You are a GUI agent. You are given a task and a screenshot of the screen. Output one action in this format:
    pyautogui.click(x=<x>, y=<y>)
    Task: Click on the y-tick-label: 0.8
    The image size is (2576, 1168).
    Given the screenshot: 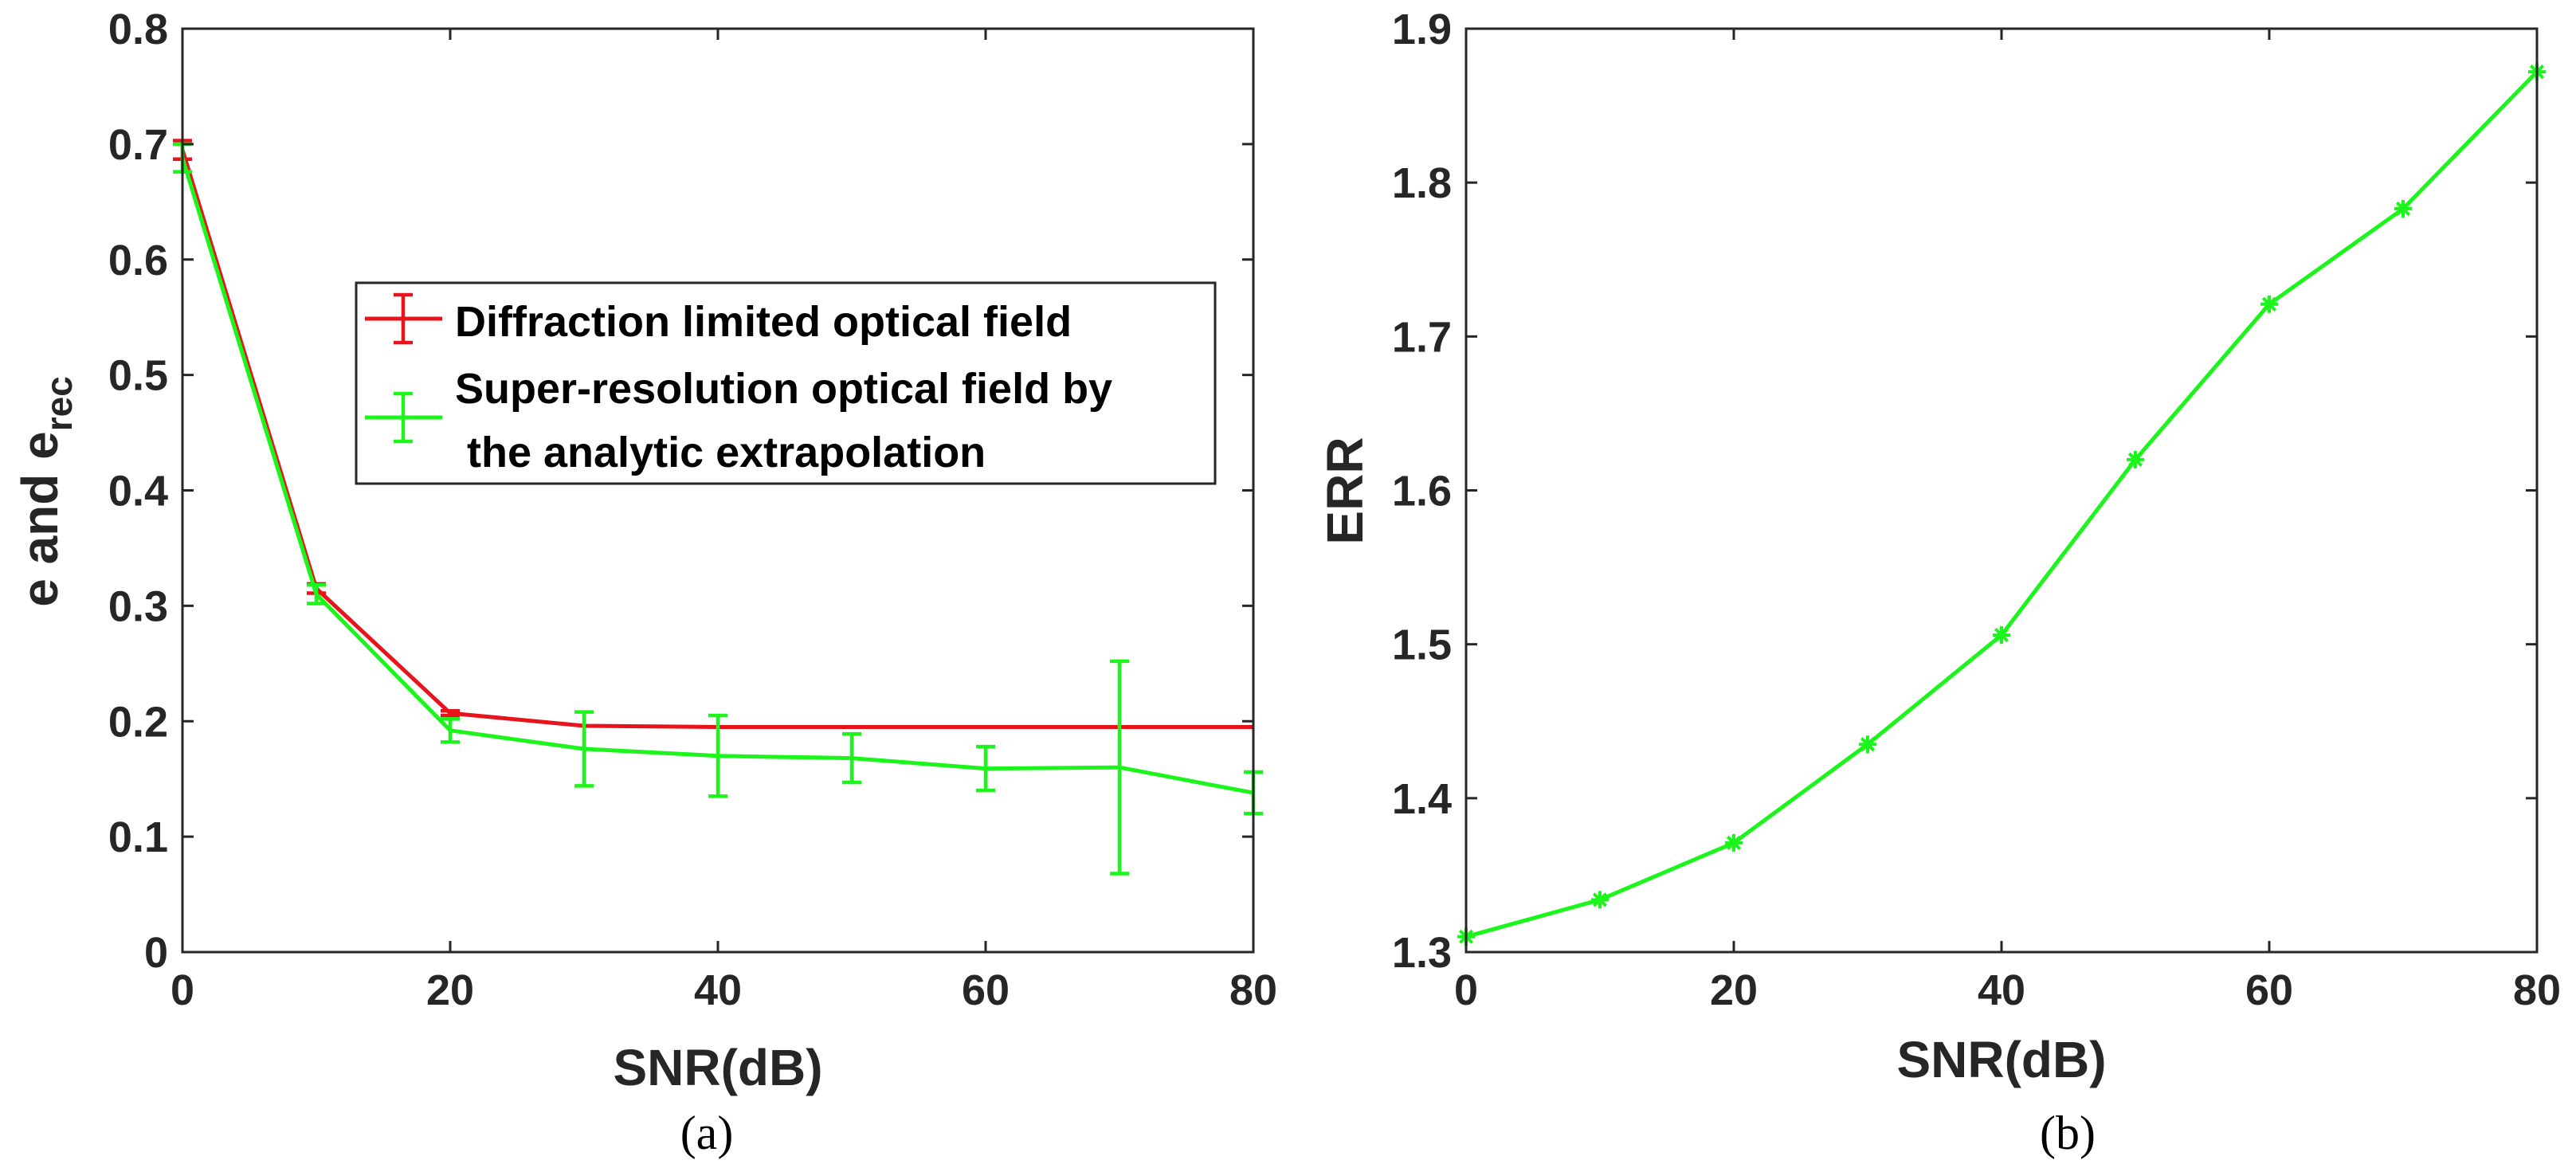 What is the action you would take?
    pyautogui.click(x=138, y=30)
    